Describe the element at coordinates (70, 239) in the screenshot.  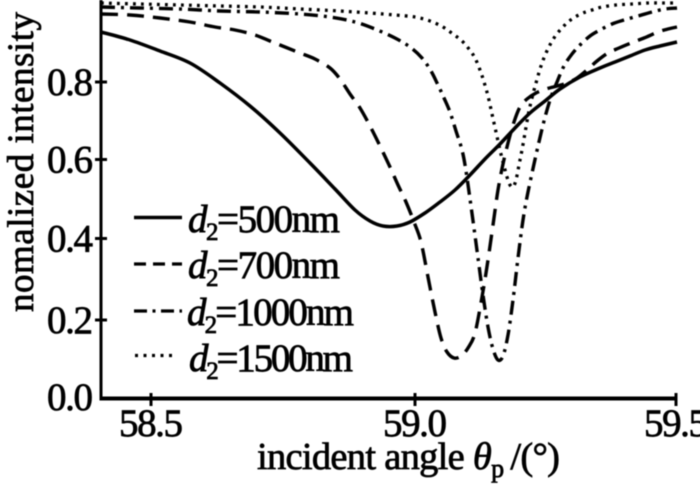
I see `svg-text: 0.4` at that location.